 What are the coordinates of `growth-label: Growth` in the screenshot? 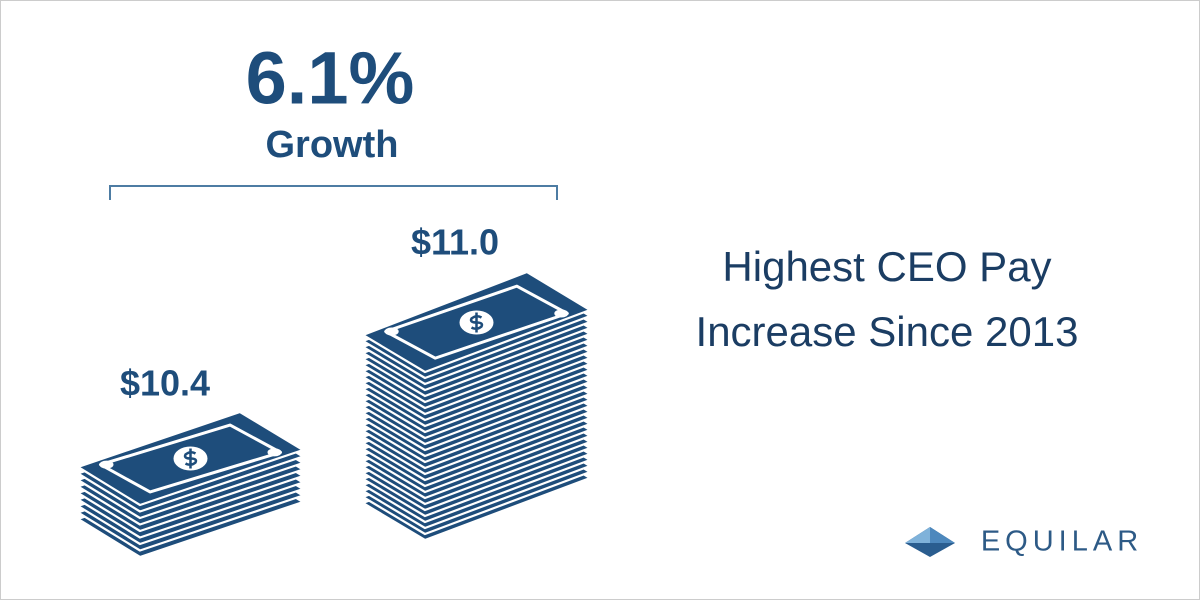 It's located at (332, 145).